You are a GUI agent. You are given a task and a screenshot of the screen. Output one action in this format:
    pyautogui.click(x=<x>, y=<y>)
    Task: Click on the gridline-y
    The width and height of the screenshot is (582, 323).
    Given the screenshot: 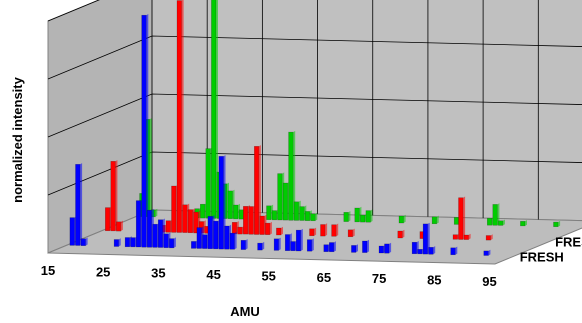 What is the action you would take?
    pyautogui.click(x=73, y=11)
    